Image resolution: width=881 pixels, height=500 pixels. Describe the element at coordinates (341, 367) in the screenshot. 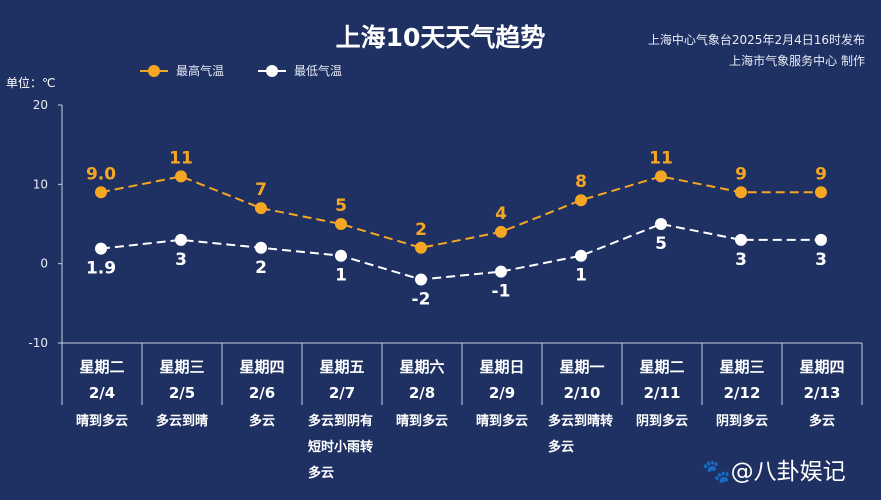

I see `weekday-label: 星期五` at that location.